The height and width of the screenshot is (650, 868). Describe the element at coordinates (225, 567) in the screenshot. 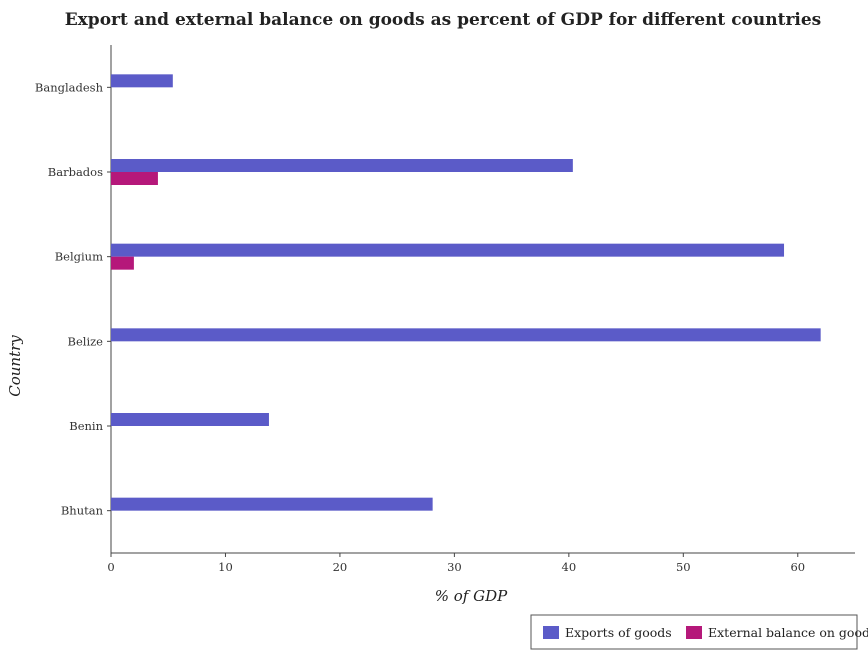

I see `x-tick-label: 10` at that location.